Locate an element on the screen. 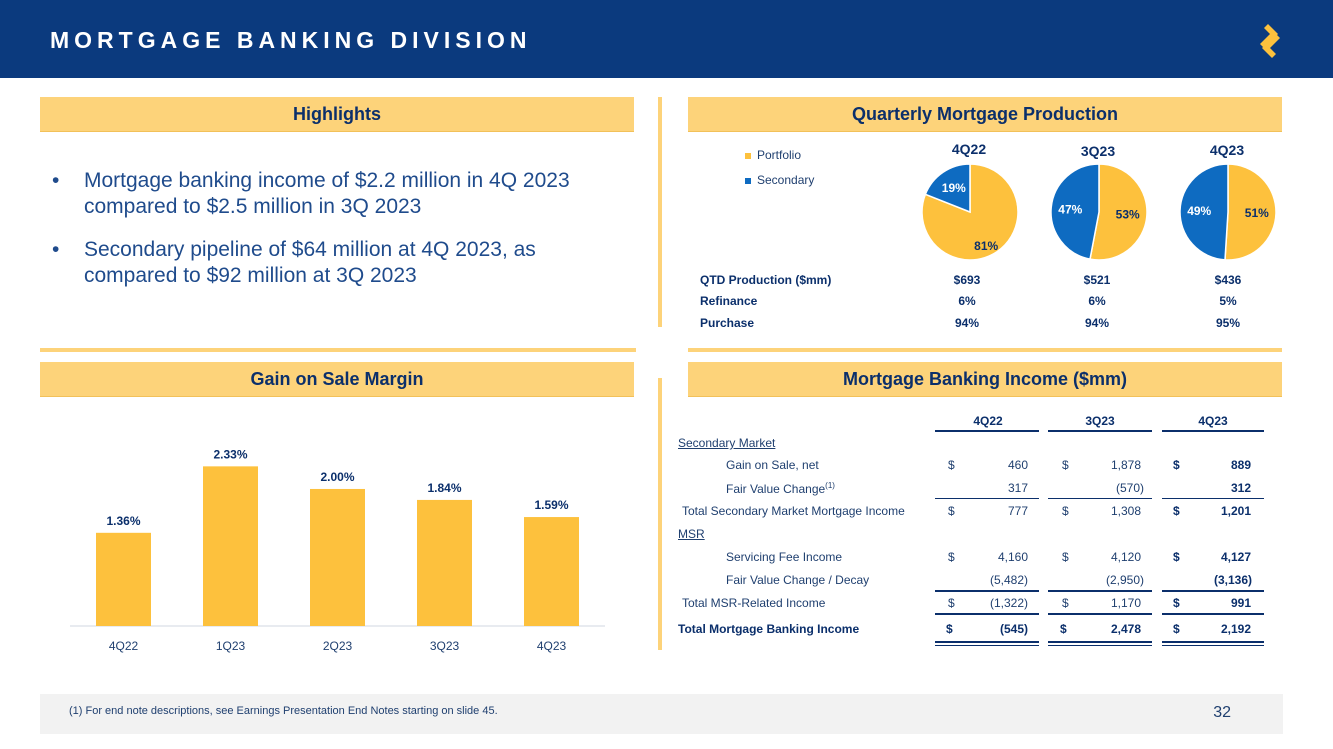 The height and width of the screenshot is (749, 1333). legend-portfolio: Portfolio is located at coordinates (773, 155).